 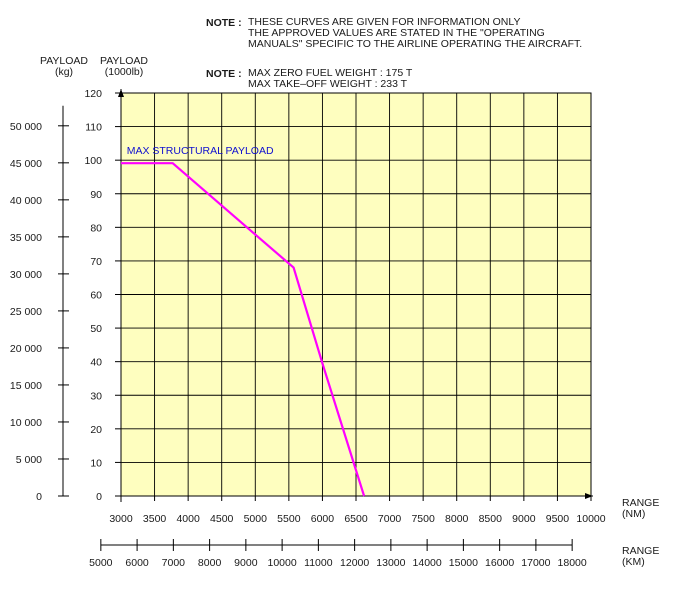 What do you see at coordinates (463, 563) in the screenshot?
I see `km-tick-label: 15000` at bounding box center [463, 563].